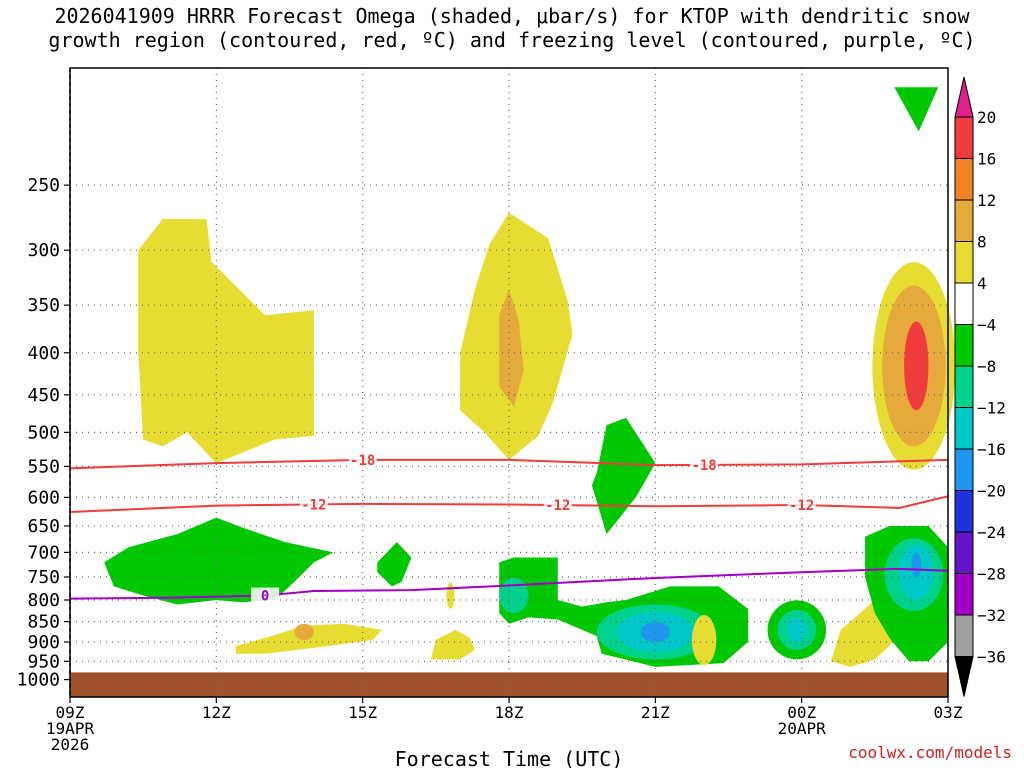 This screenshot has width=1024, height=768. What do you see at coordinates (930, 752) in the screenshot?
I see `watermark: coolwx.com/models` at bounding box center [930, 752].